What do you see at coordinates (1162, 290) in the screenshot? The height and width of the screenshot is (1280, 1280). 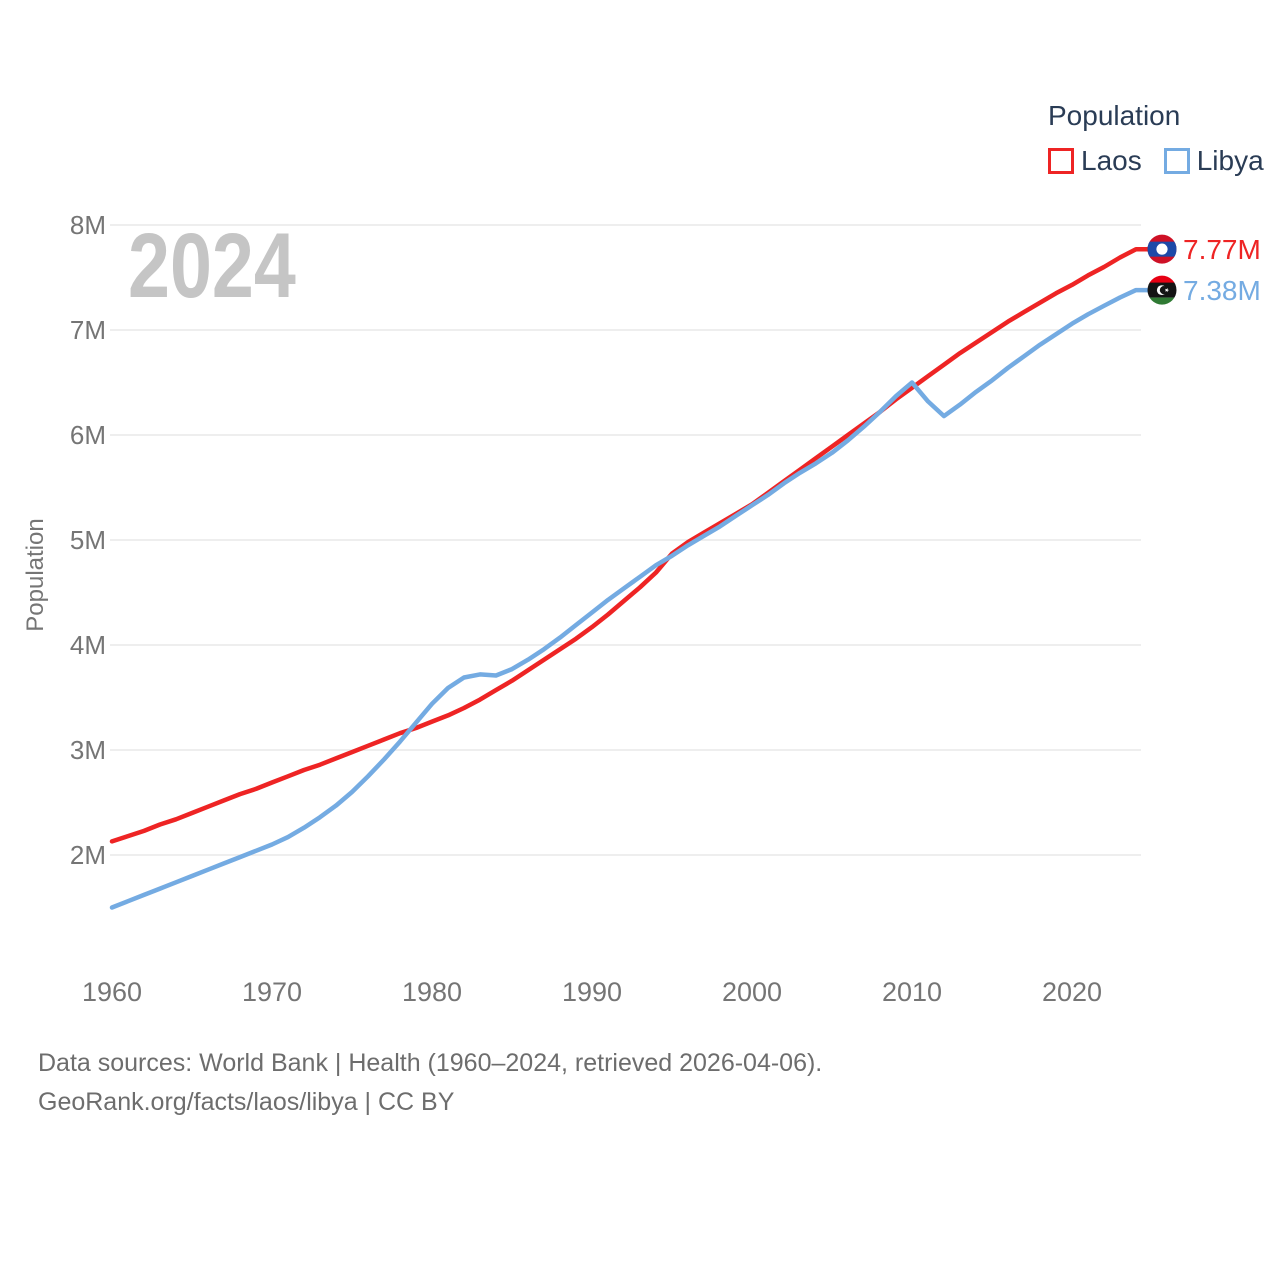 I see `libya-flag-icon` at bounding box center [1162, 290].